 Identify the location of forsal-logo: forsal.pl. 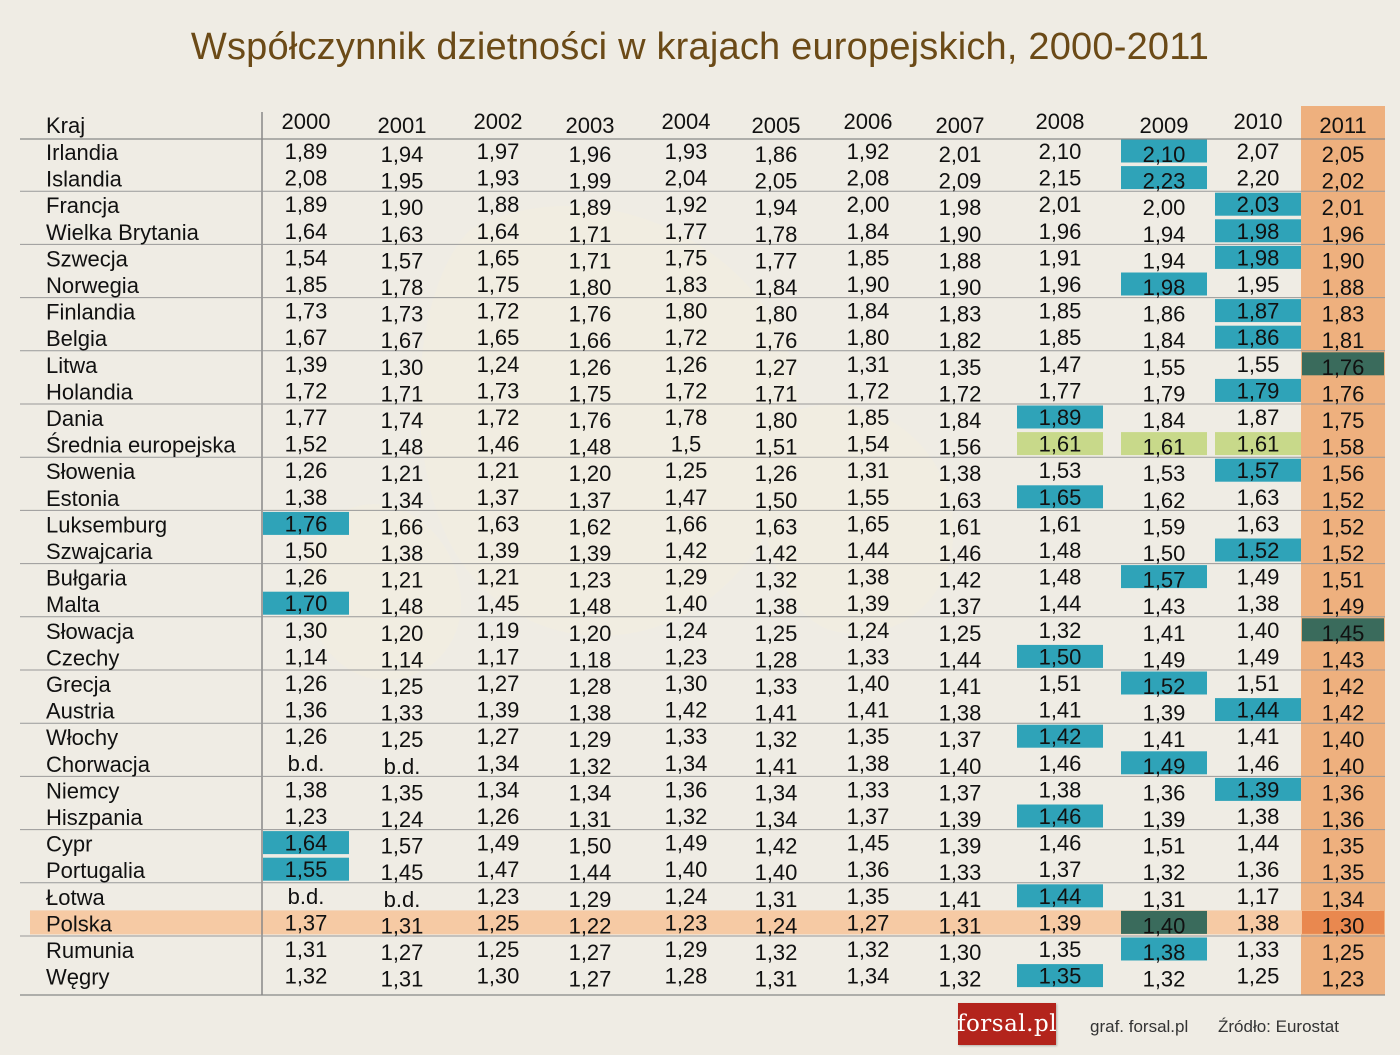
(1007, 1024).